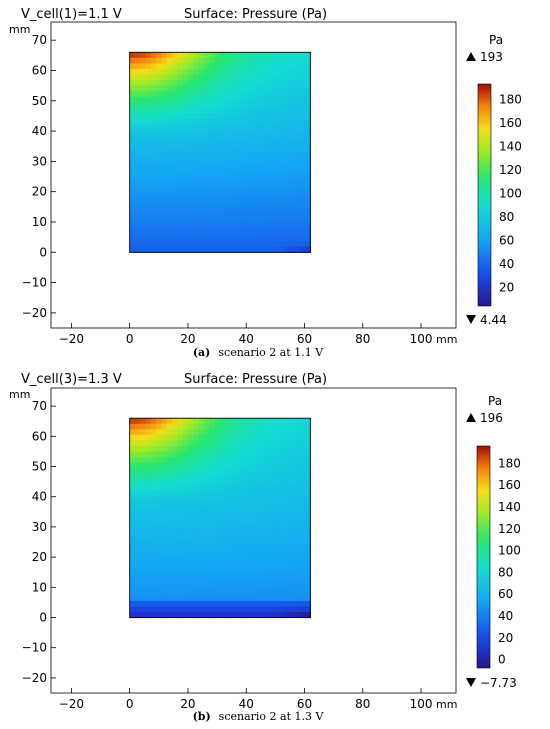 Image resolution: width=550 pixels, height=729 pixels. I want to click on min-triangle-icon, so click(471, 319).